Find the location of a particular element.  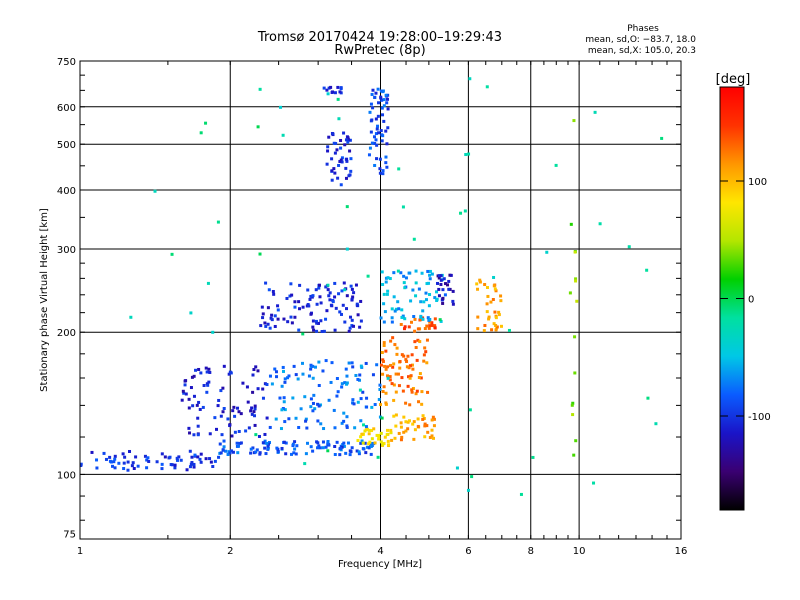

y-tick-label: 300 is located at coordinates (66, 250).